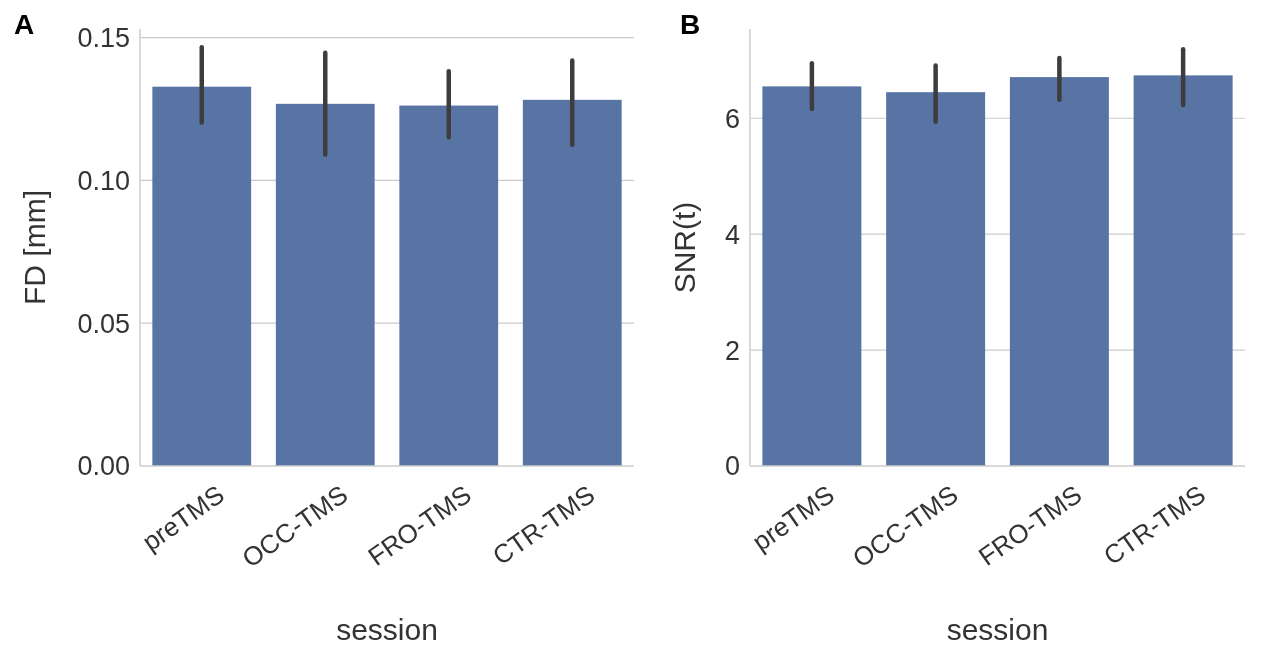 The height and width of the screenshot is (651, 1261). Describe the element at coordinates (103, 323) in the screenshot. I see `y-tick-label: 0.05` at that location.